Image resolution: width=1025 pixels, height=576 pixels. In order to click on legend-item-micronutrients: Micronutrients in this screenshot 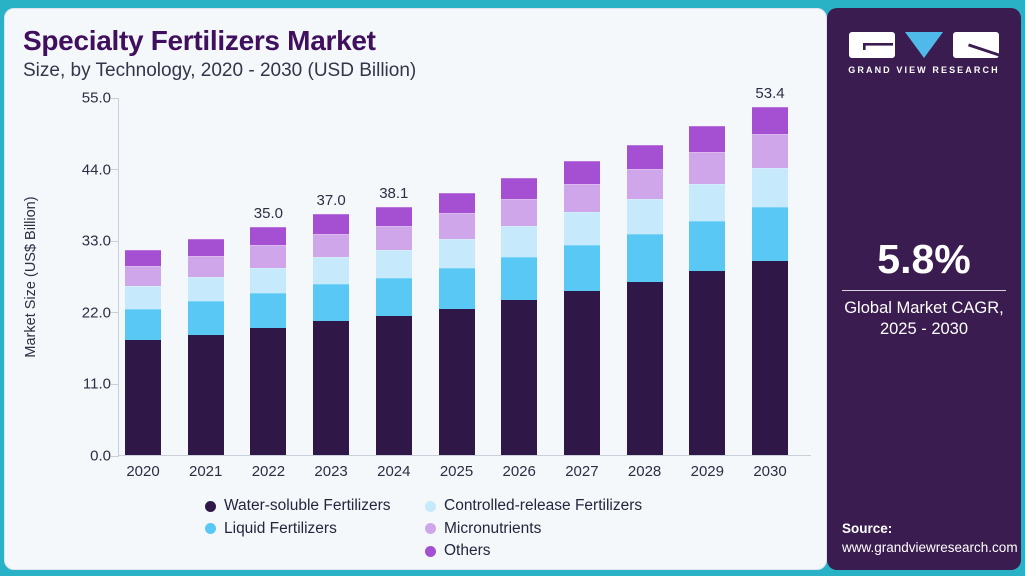, I will do `click(533, 529)`.